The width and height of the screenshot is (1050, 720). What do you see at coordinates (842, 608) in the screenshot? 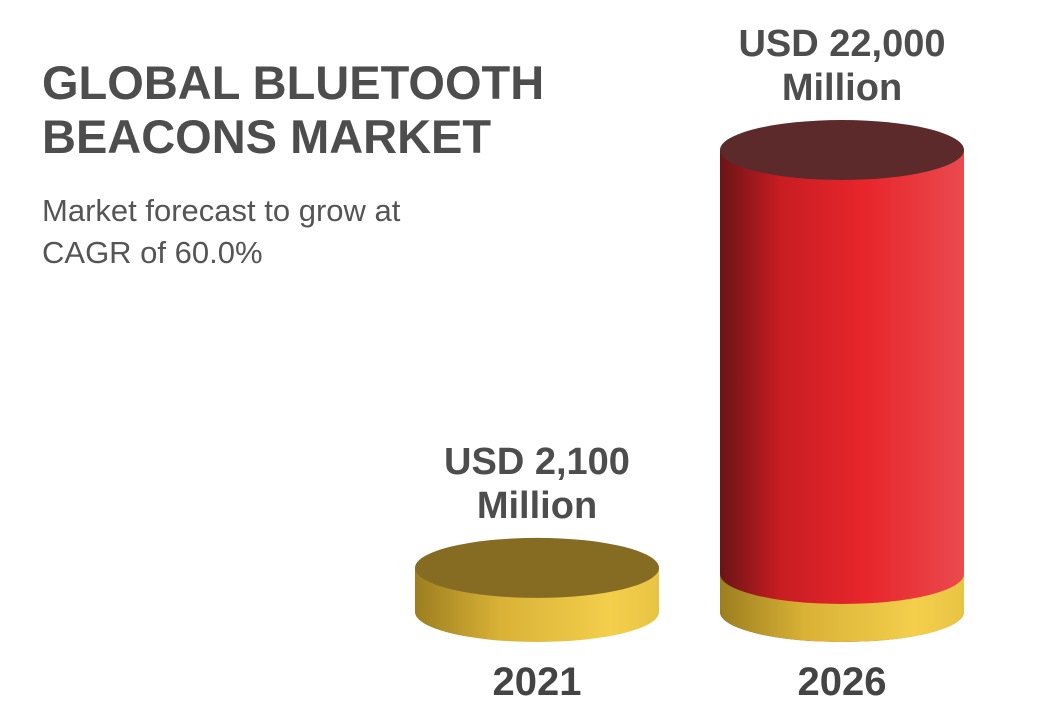
I see `cylinder-base` at bounding box center [842, 608].